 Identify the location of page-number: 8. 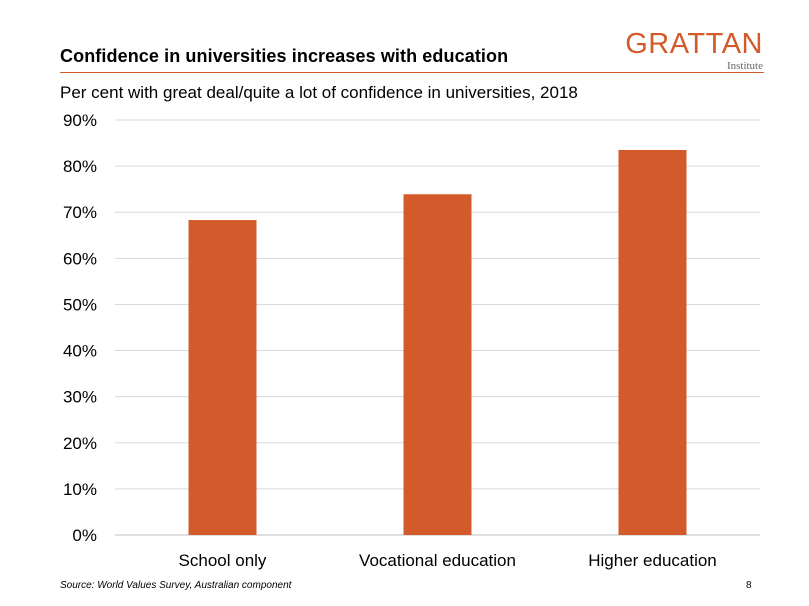
(749, 585).